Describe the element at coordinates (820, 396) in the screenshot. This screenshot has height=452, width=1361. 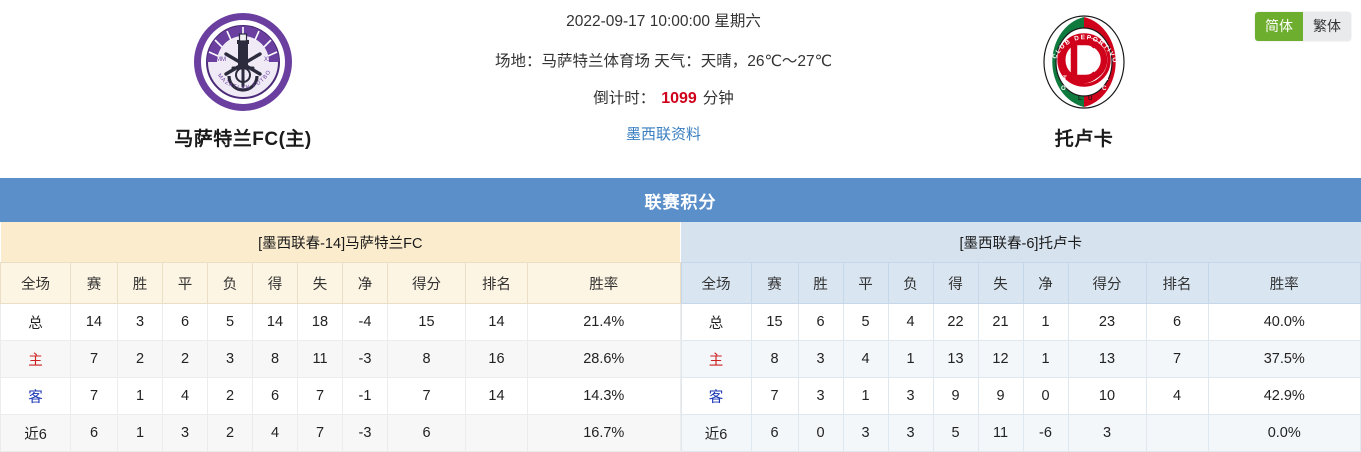
I see `cell-胜: 3` at that location.